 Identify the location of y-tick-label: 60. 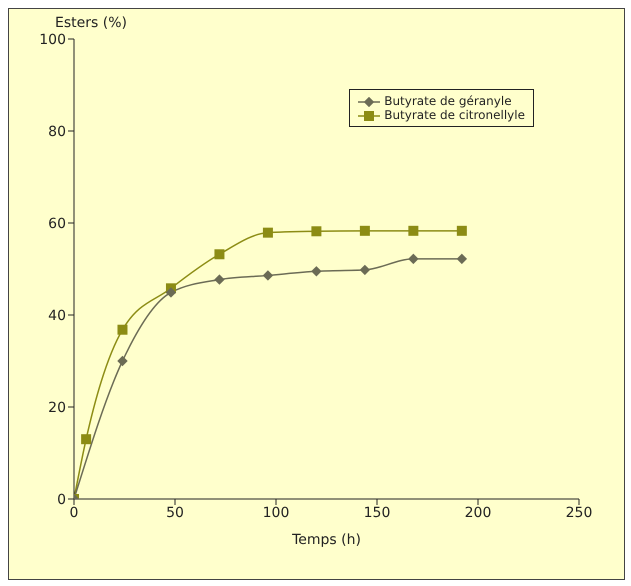
(57, 224).